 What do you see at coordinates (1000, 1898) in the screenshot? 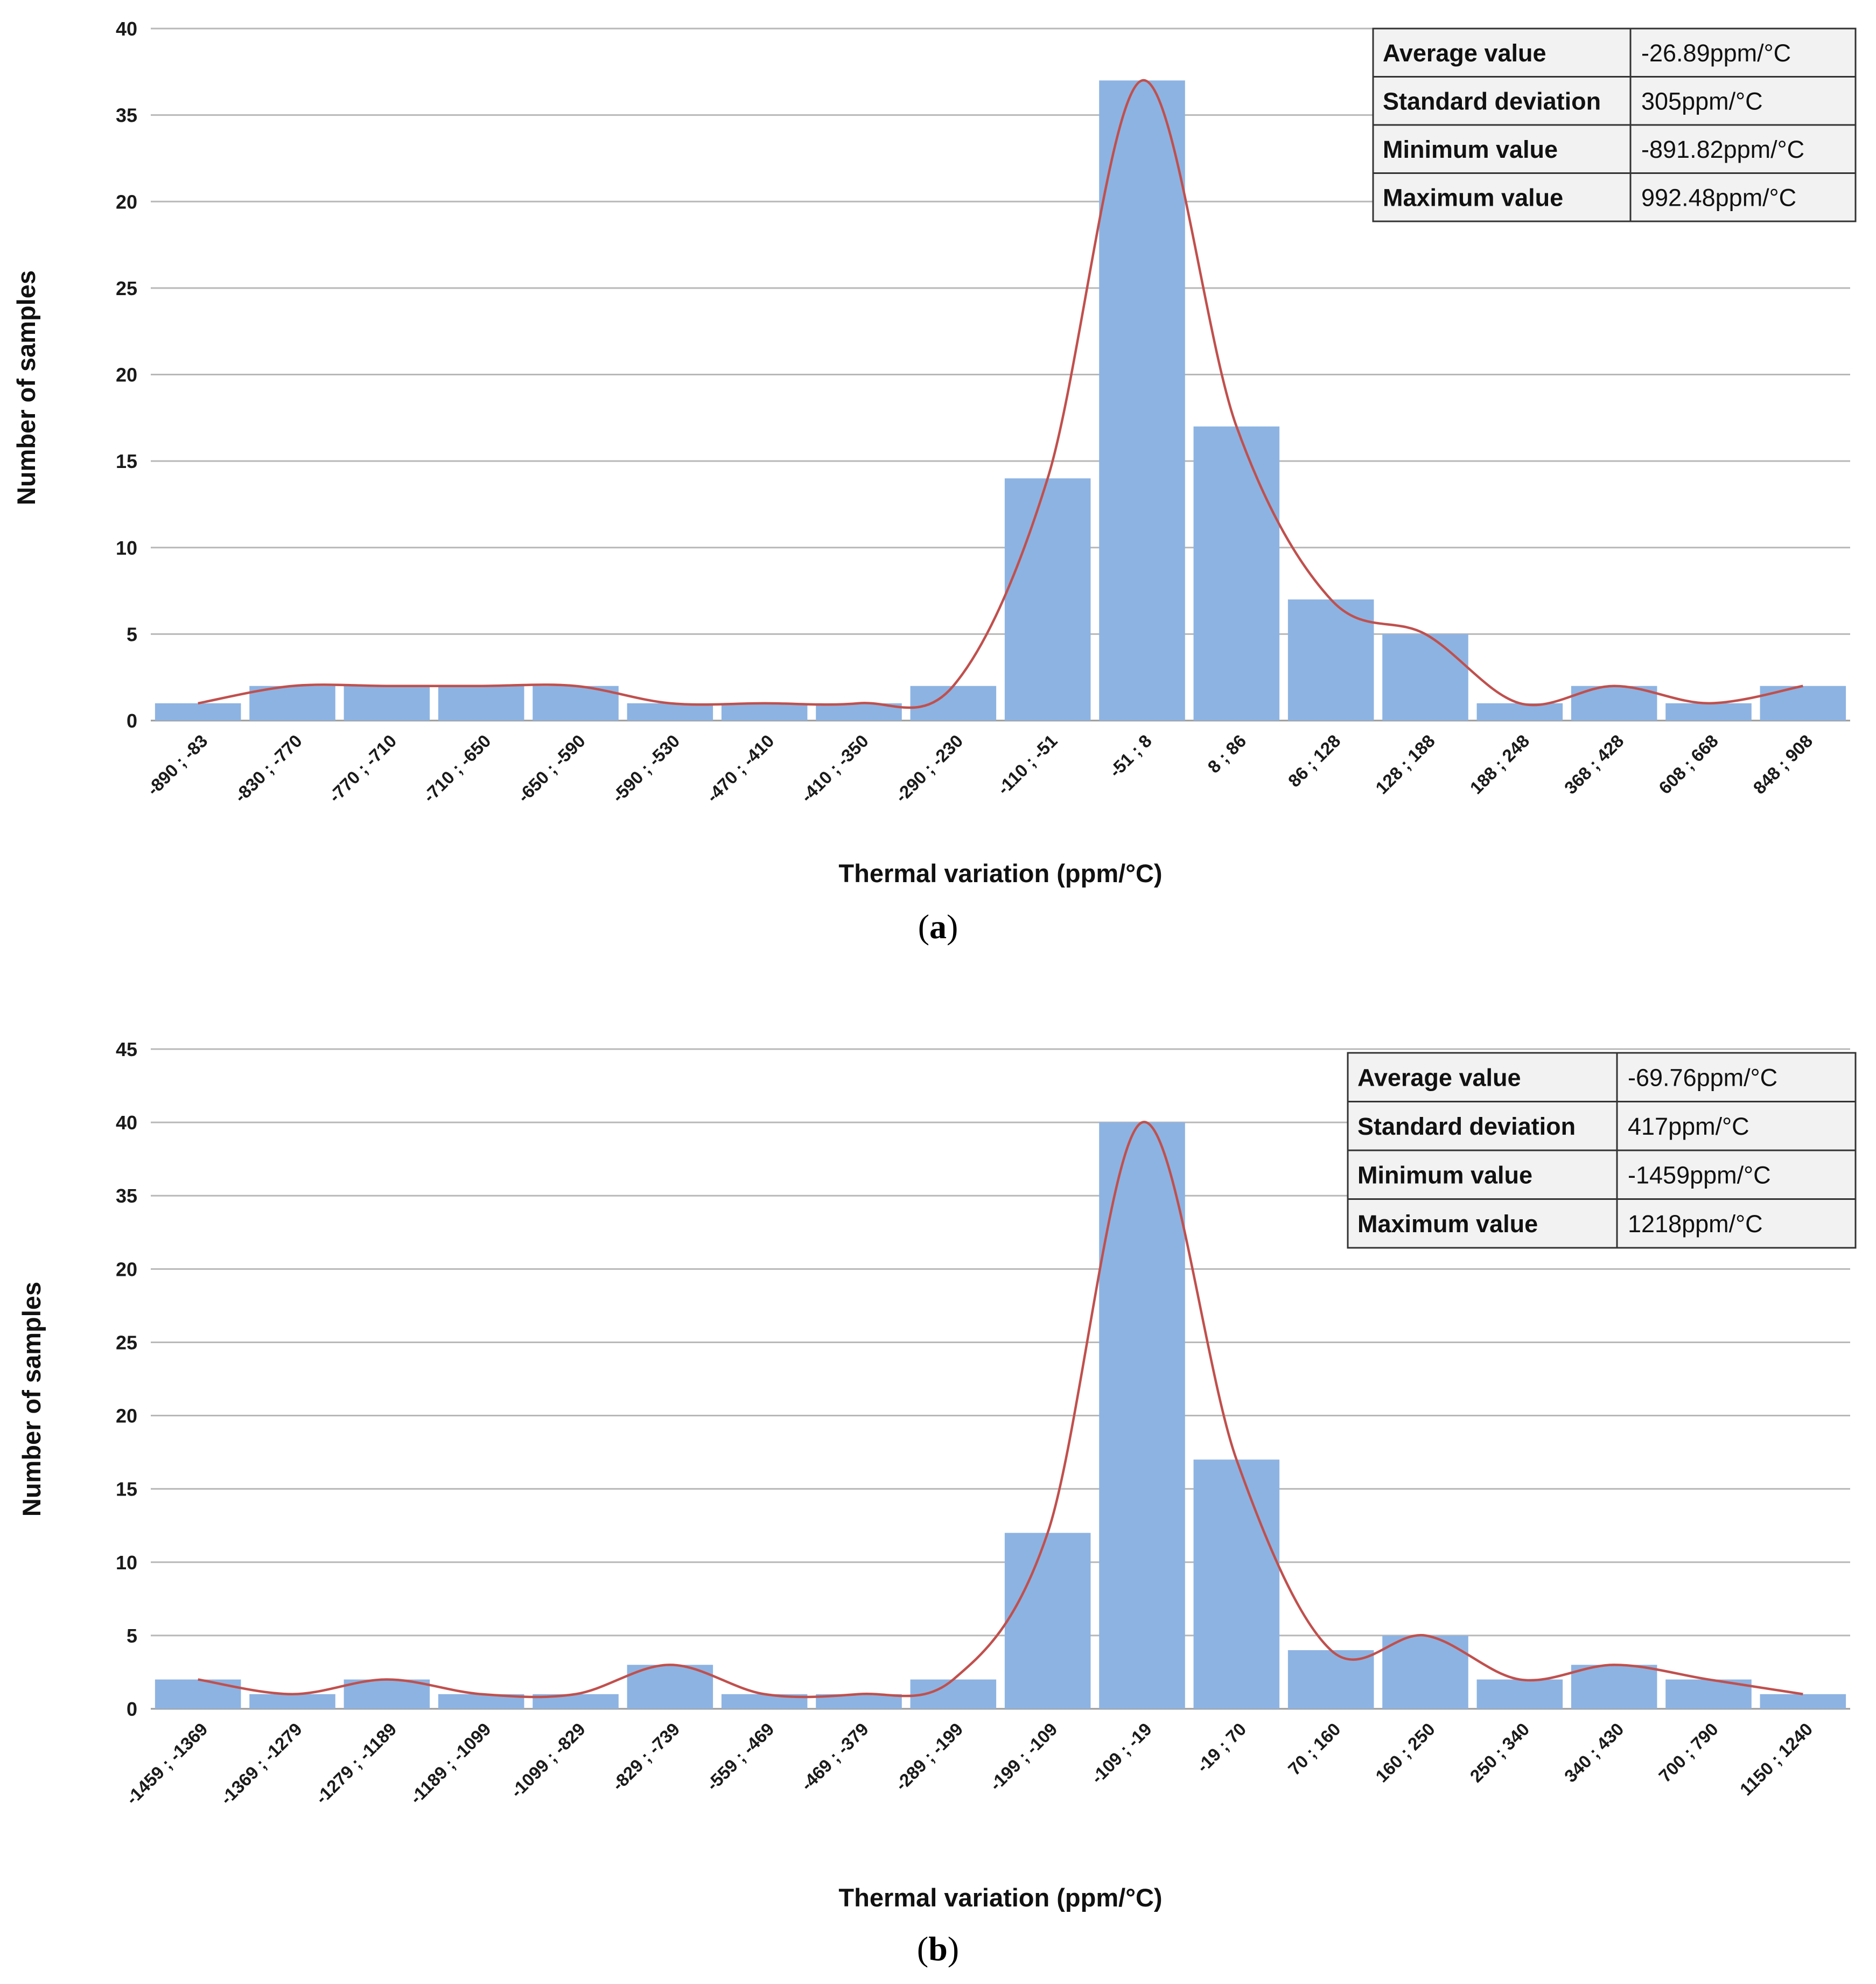
I see `x-axis-title: Thermal variation (ppm/°C)` at bounding box center [1000, 1898].